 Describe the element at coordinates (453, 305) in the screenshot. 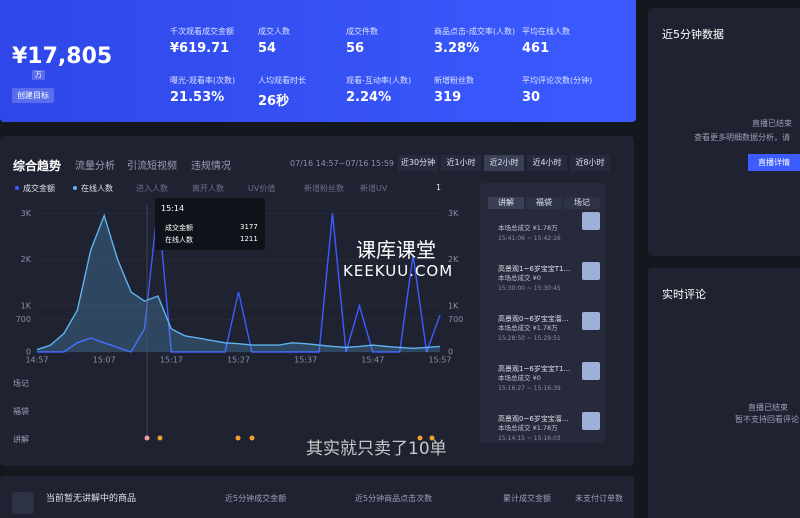

I see `y2-tick-label: 1K` at that location.